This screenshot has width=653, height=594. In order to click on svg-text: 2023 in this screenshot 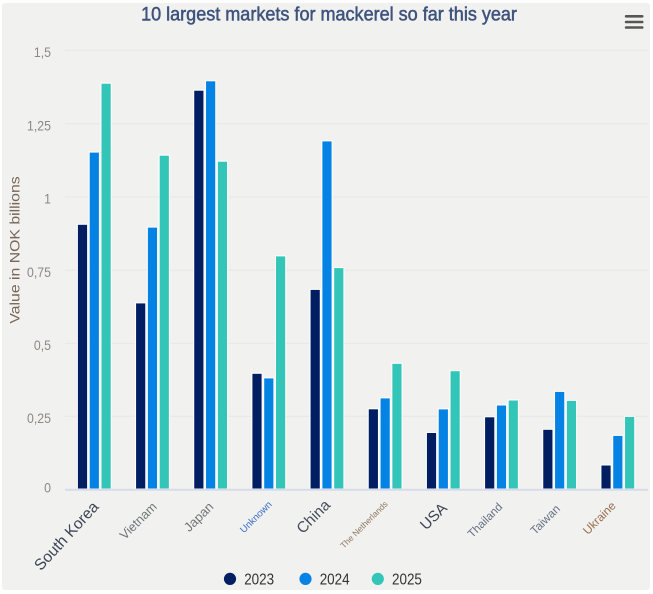, I will do `click(259, 580)`.